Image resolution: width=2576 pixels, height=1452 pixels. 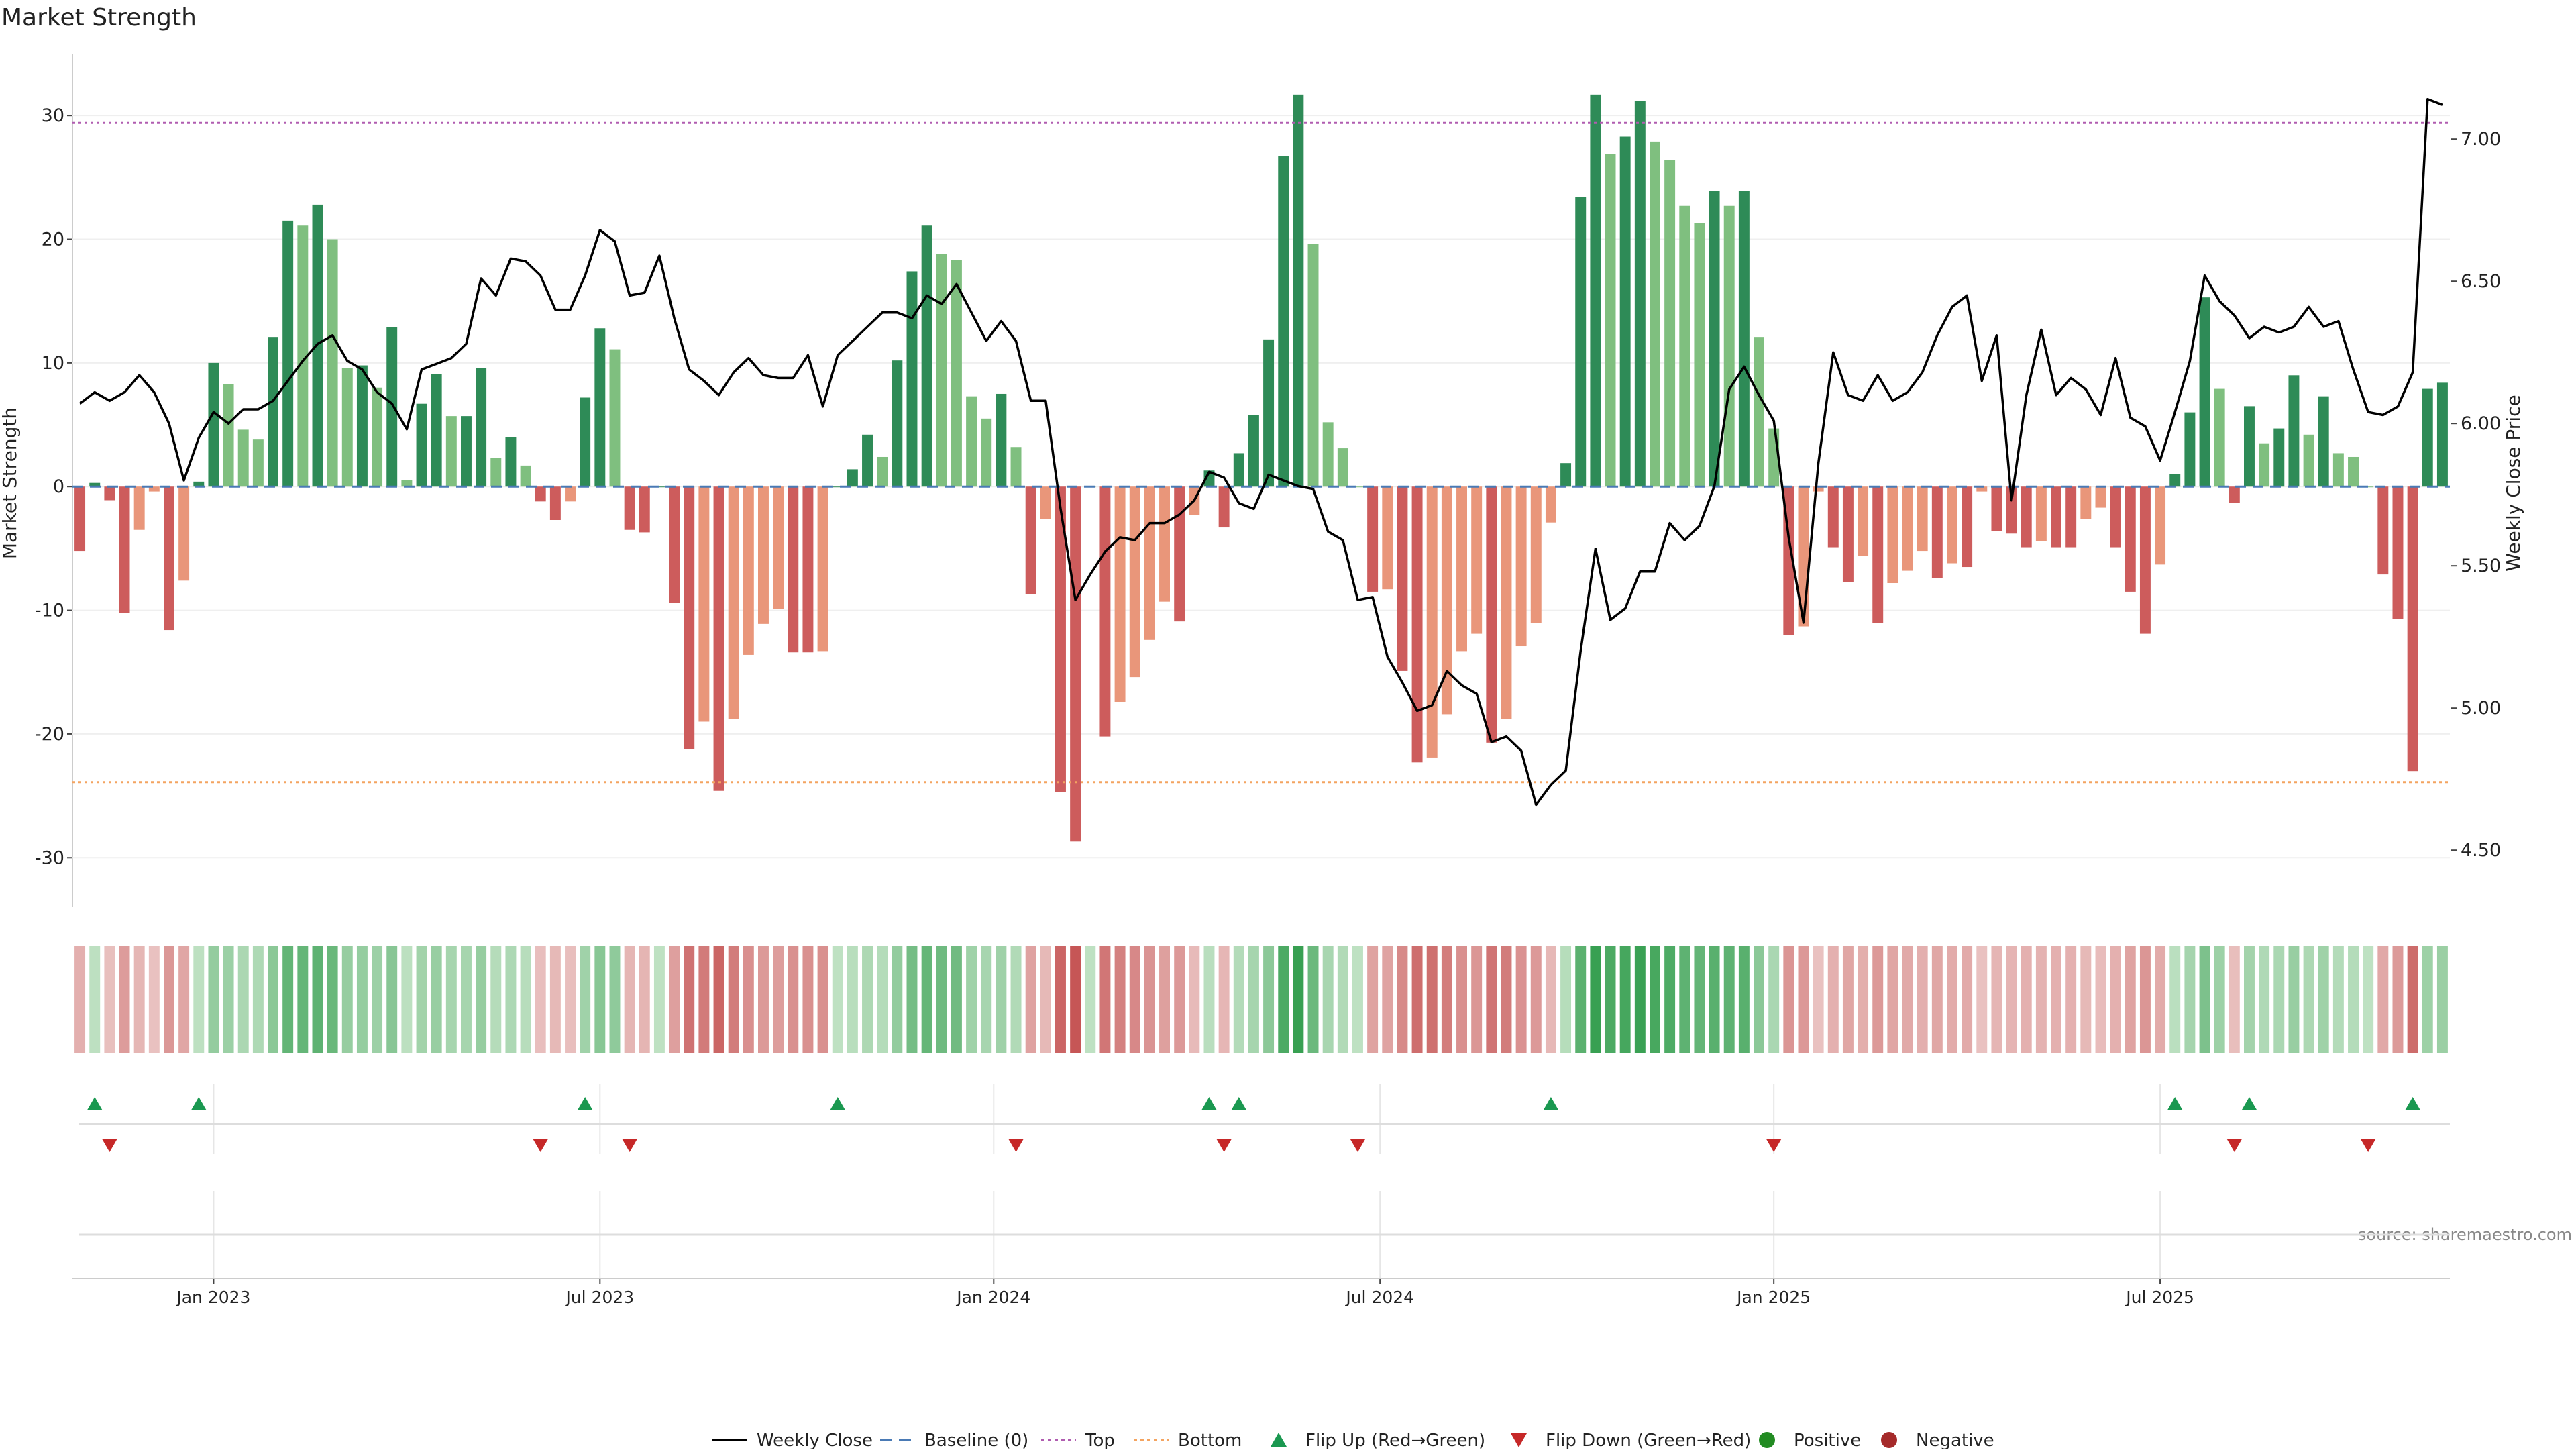 I want to click on legend-label: Top, so click(x=1100, y=1440).